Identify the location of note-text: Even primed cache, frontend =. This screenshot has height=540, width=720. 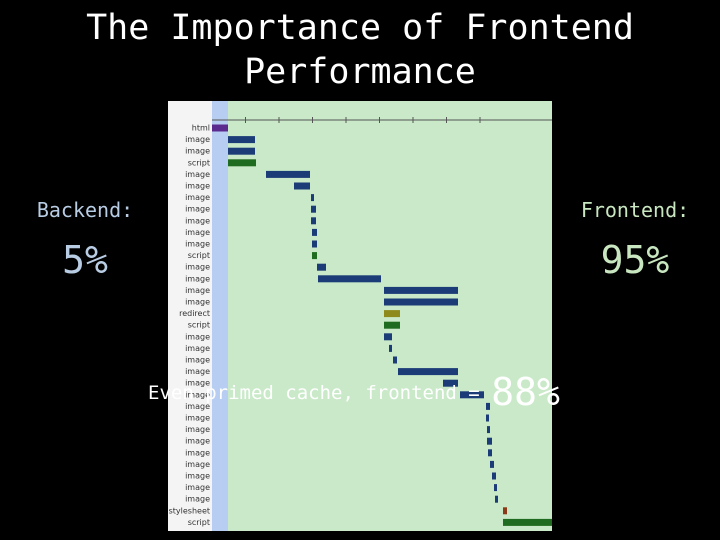
(314, 393).